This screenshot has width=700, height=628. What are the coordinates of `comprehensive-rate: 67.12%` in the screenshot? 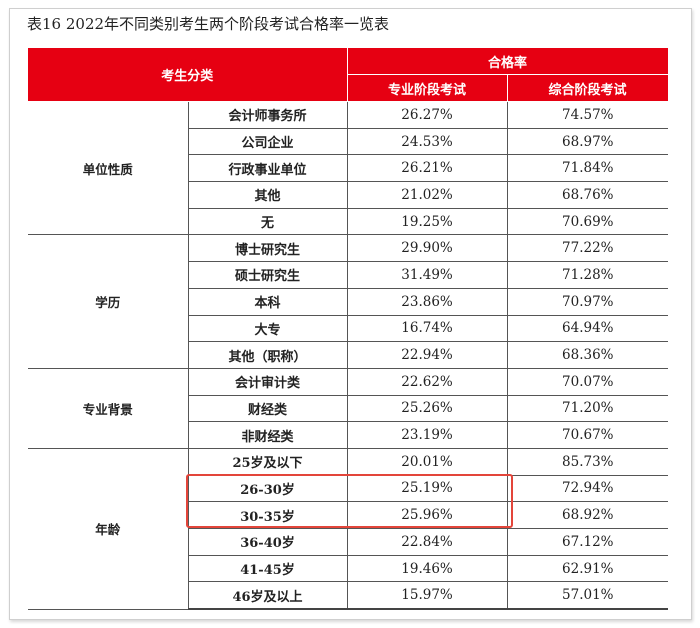 It's located at (587, 542).